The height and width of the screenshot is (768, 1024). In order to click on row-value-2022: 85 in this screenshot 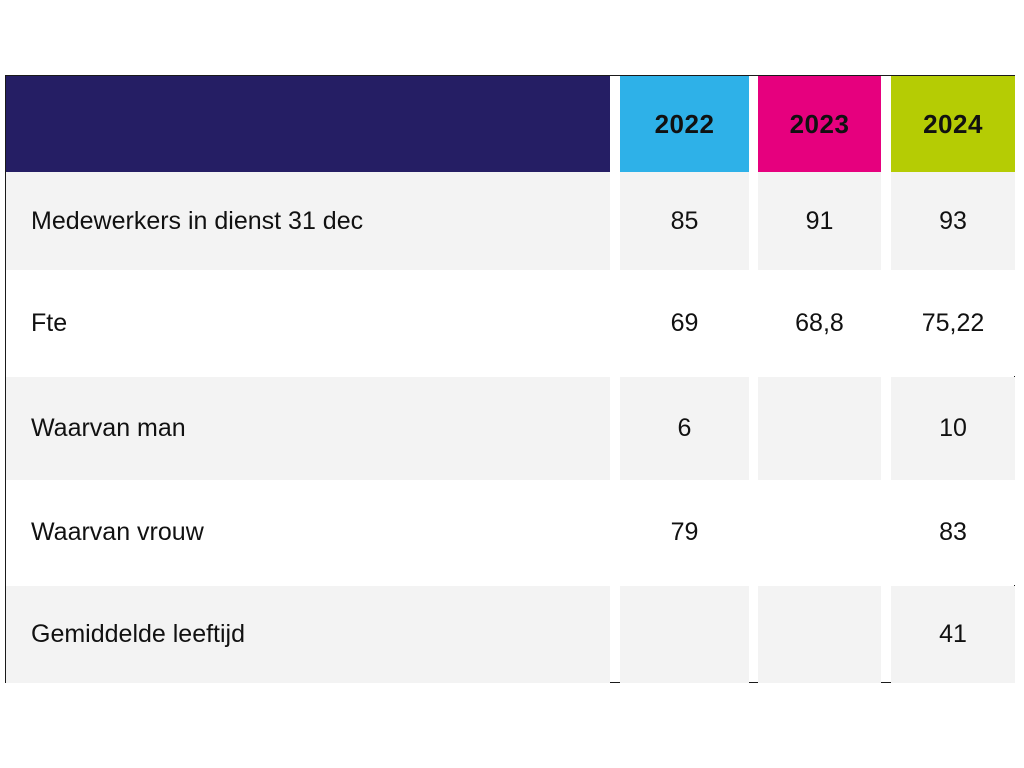, I will do `click(684, 221)`.